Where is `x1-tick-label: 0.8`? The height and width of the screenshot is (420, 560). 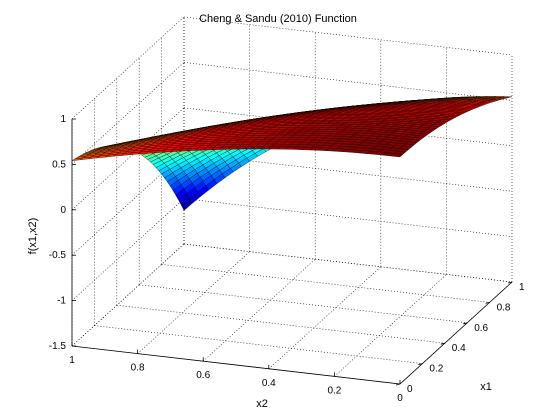 x1-tick-label: 0.8 is located at coordinates (504, 307).